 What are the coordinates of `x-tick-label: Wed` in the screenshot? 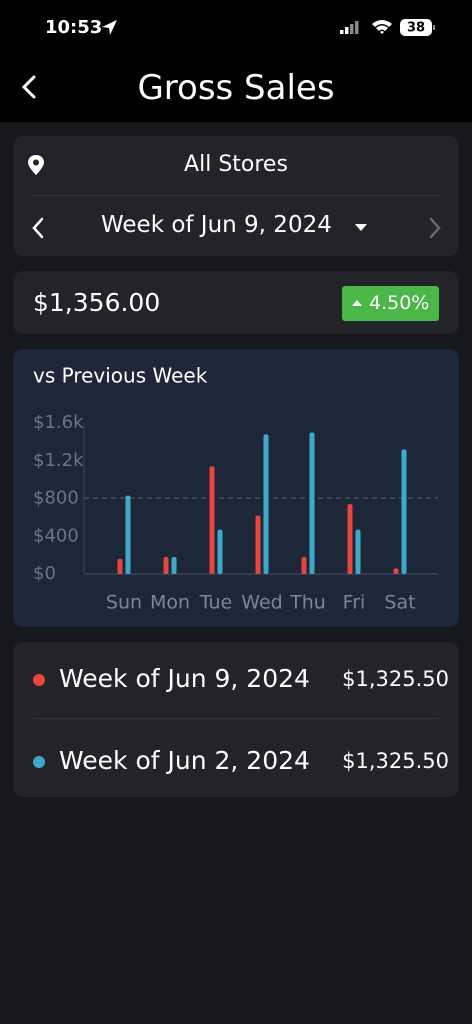 It's located at (261, 603).